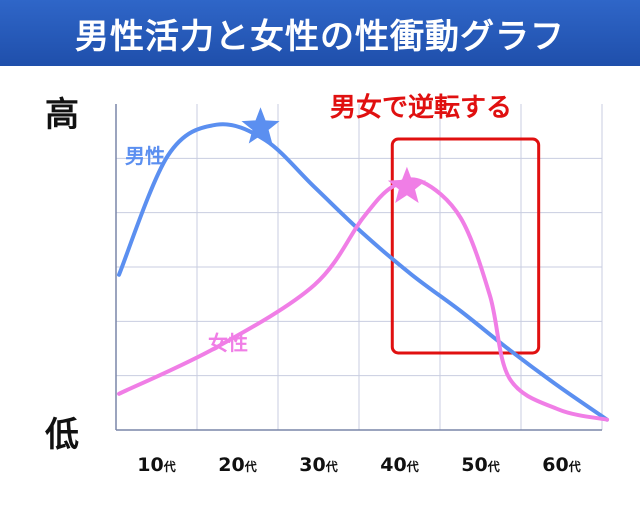 The image size is (640, 512). I want to click on x-tick-label: 30代, so click(318, 465).